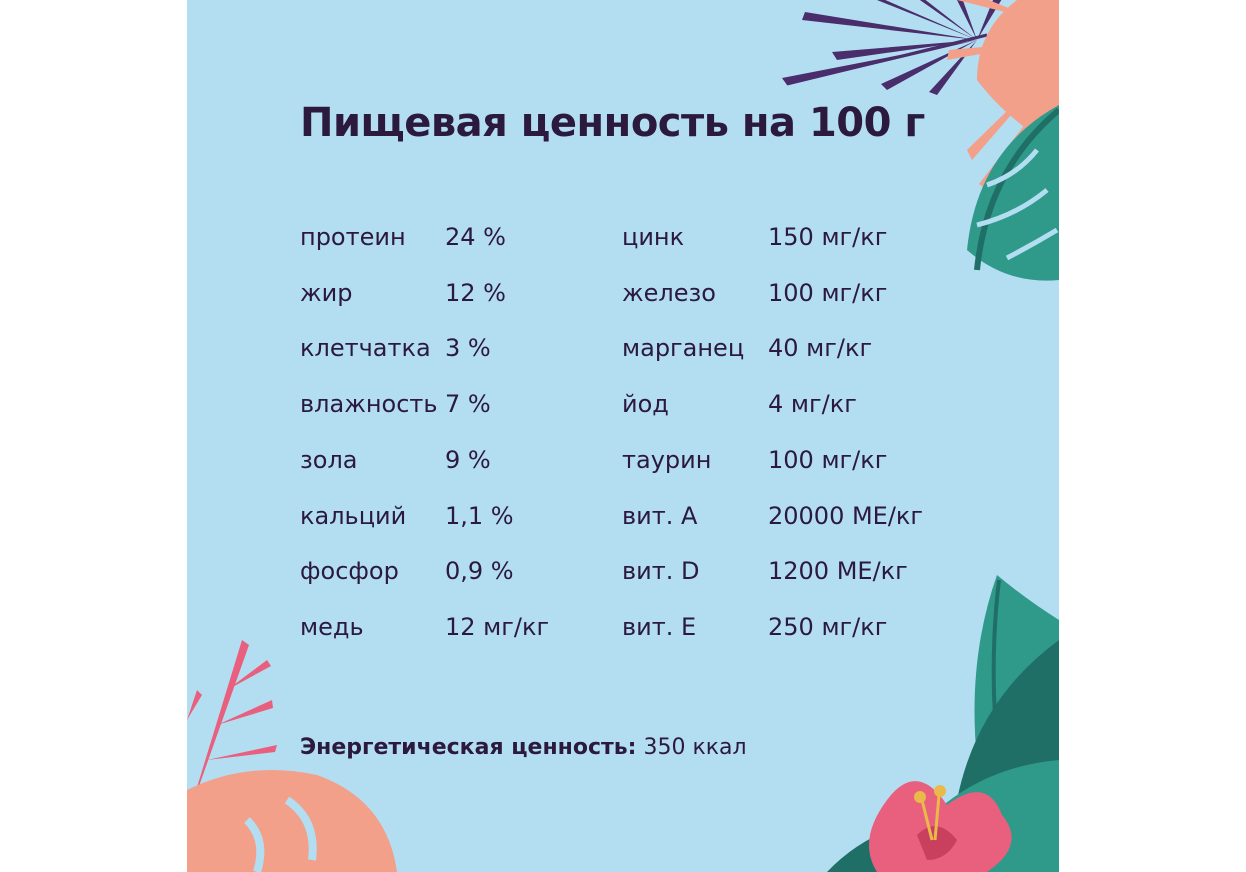 Image resolution: width=1246 pixels, height=872 pixels. I want to click on nutrient-value: 12 %, so click(475, 293).